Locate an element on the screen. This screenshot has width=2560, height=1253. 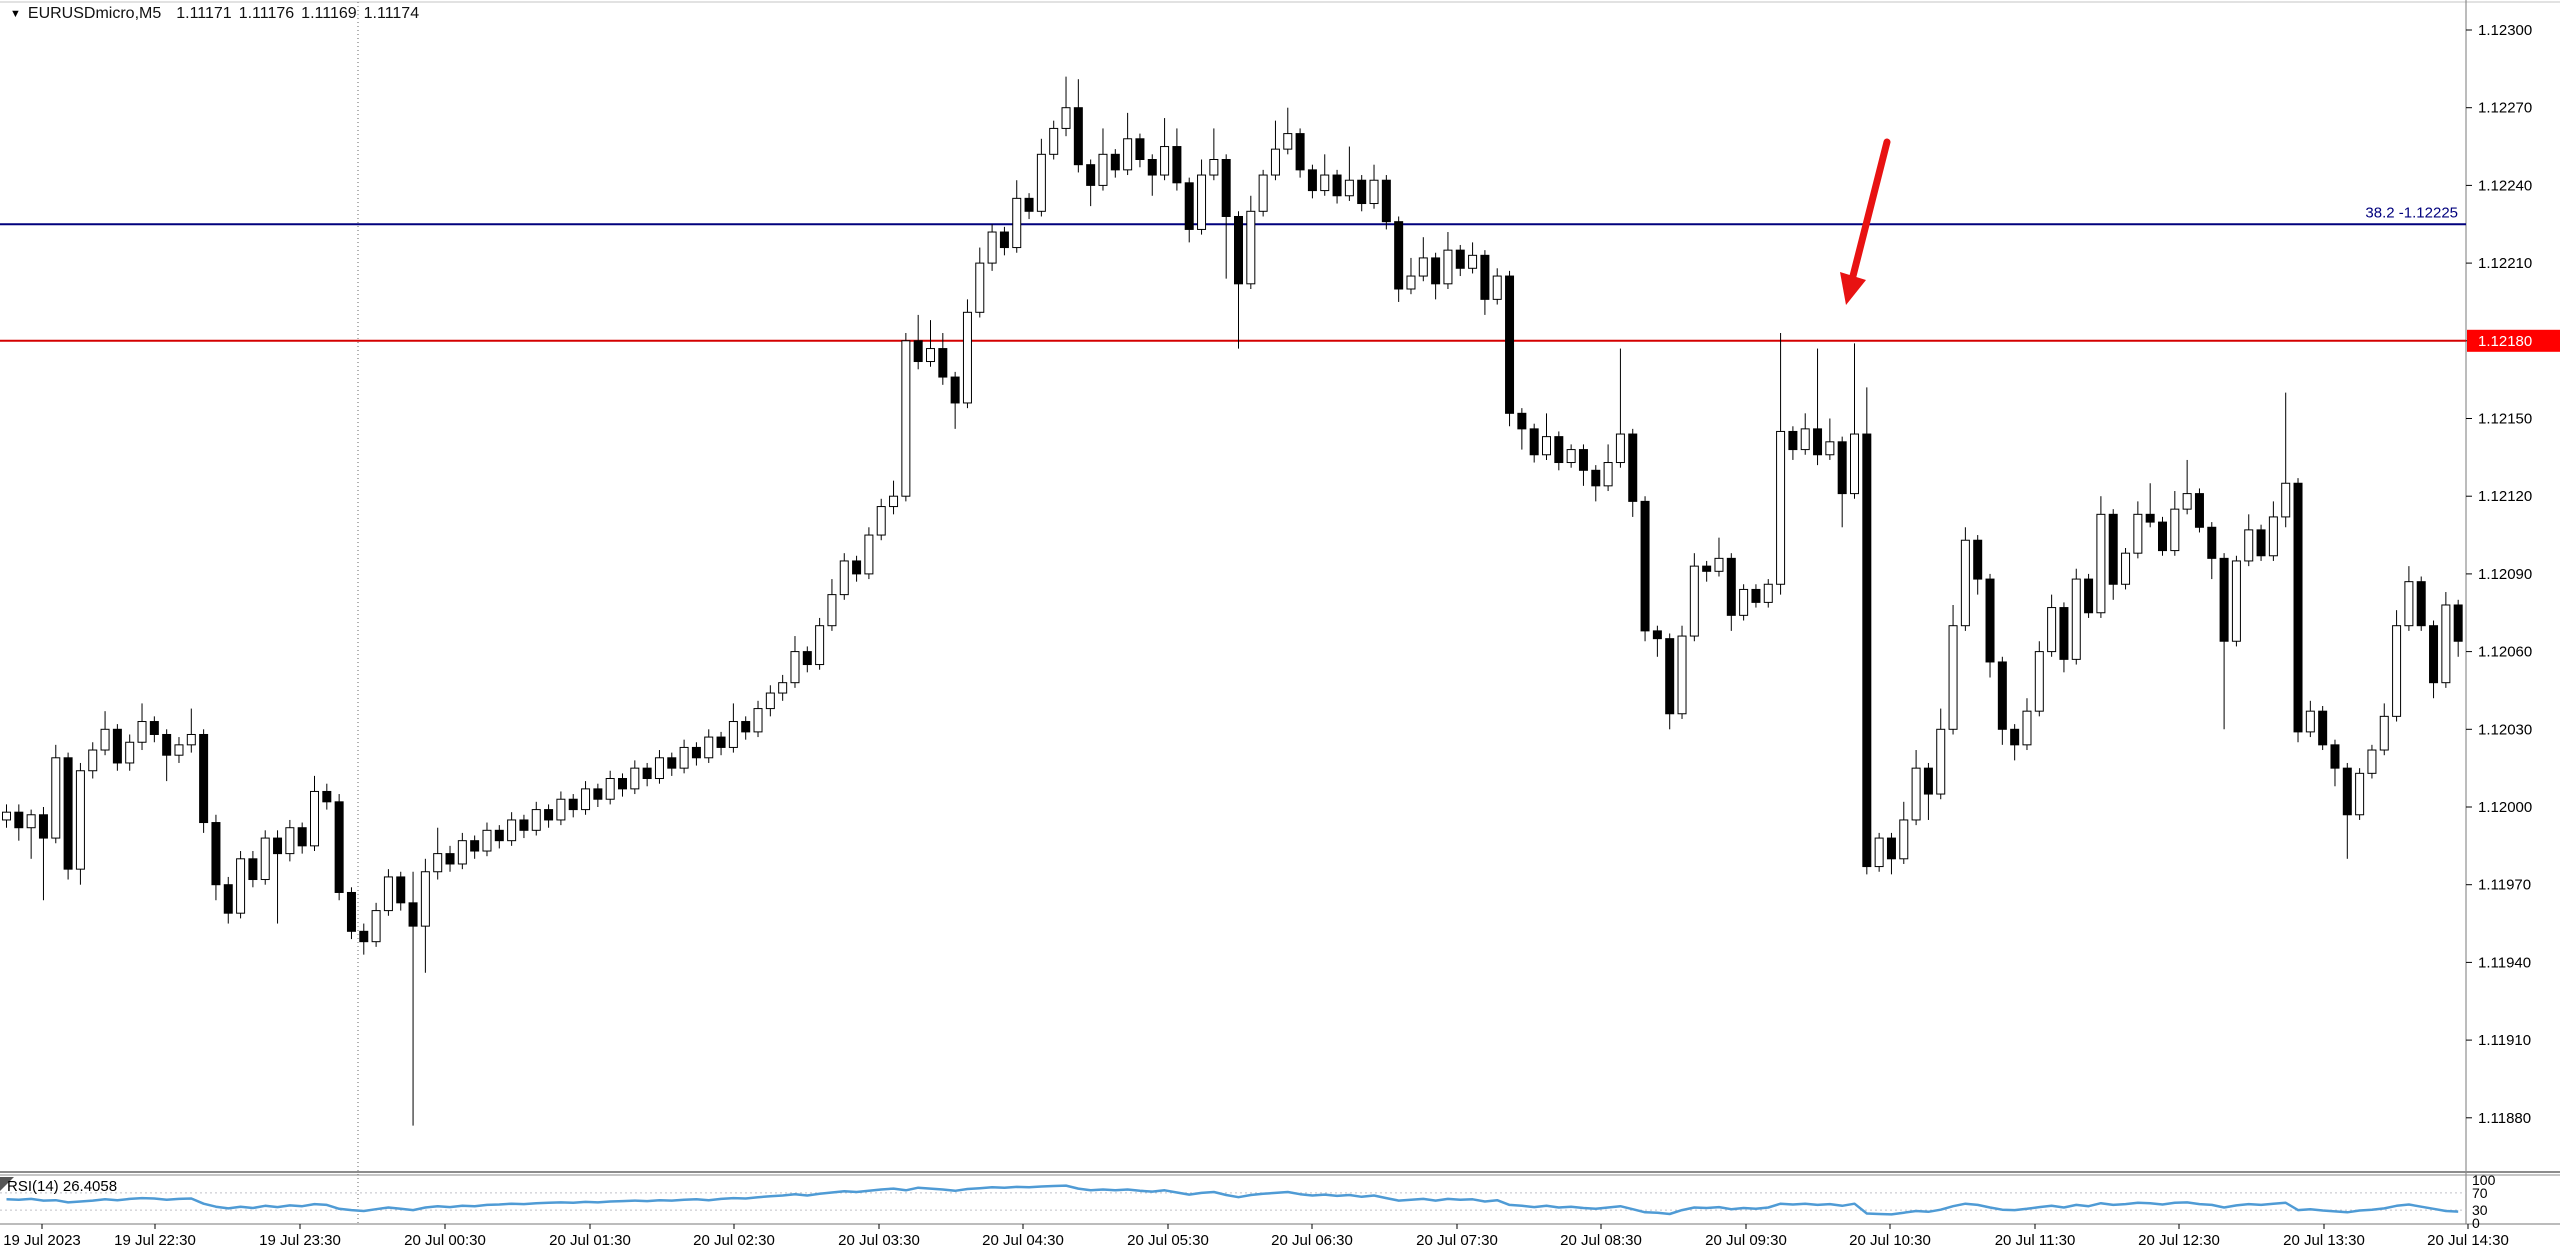
time-tick-label: 20 Jul 05:30 is located at coordinates (1168, 1240).